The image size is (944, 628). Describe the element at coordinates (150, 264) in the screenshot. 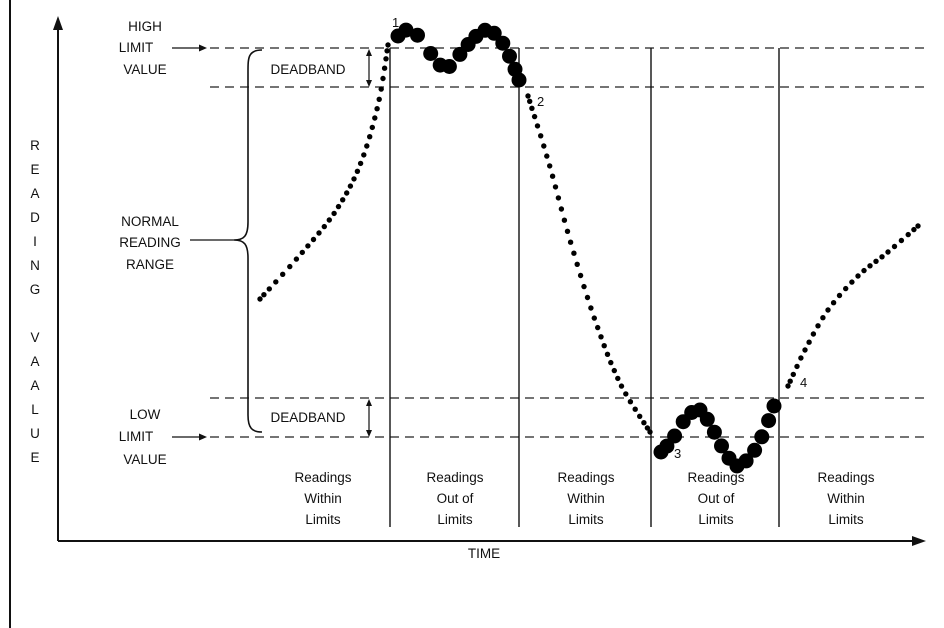

I see `normal-range-text: RANGE` at that location.